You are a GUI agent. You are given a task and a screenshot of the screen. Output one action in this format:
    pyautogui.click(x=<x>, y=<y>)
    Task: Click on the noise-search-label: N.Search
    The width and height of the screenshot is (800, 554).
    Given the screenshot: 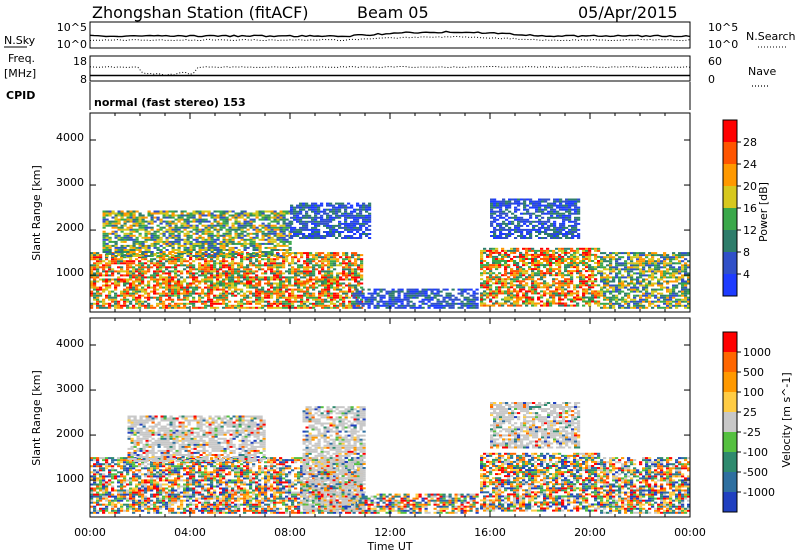 What is the action you would take?
    pyautogui.click(x=771, y=36)
    